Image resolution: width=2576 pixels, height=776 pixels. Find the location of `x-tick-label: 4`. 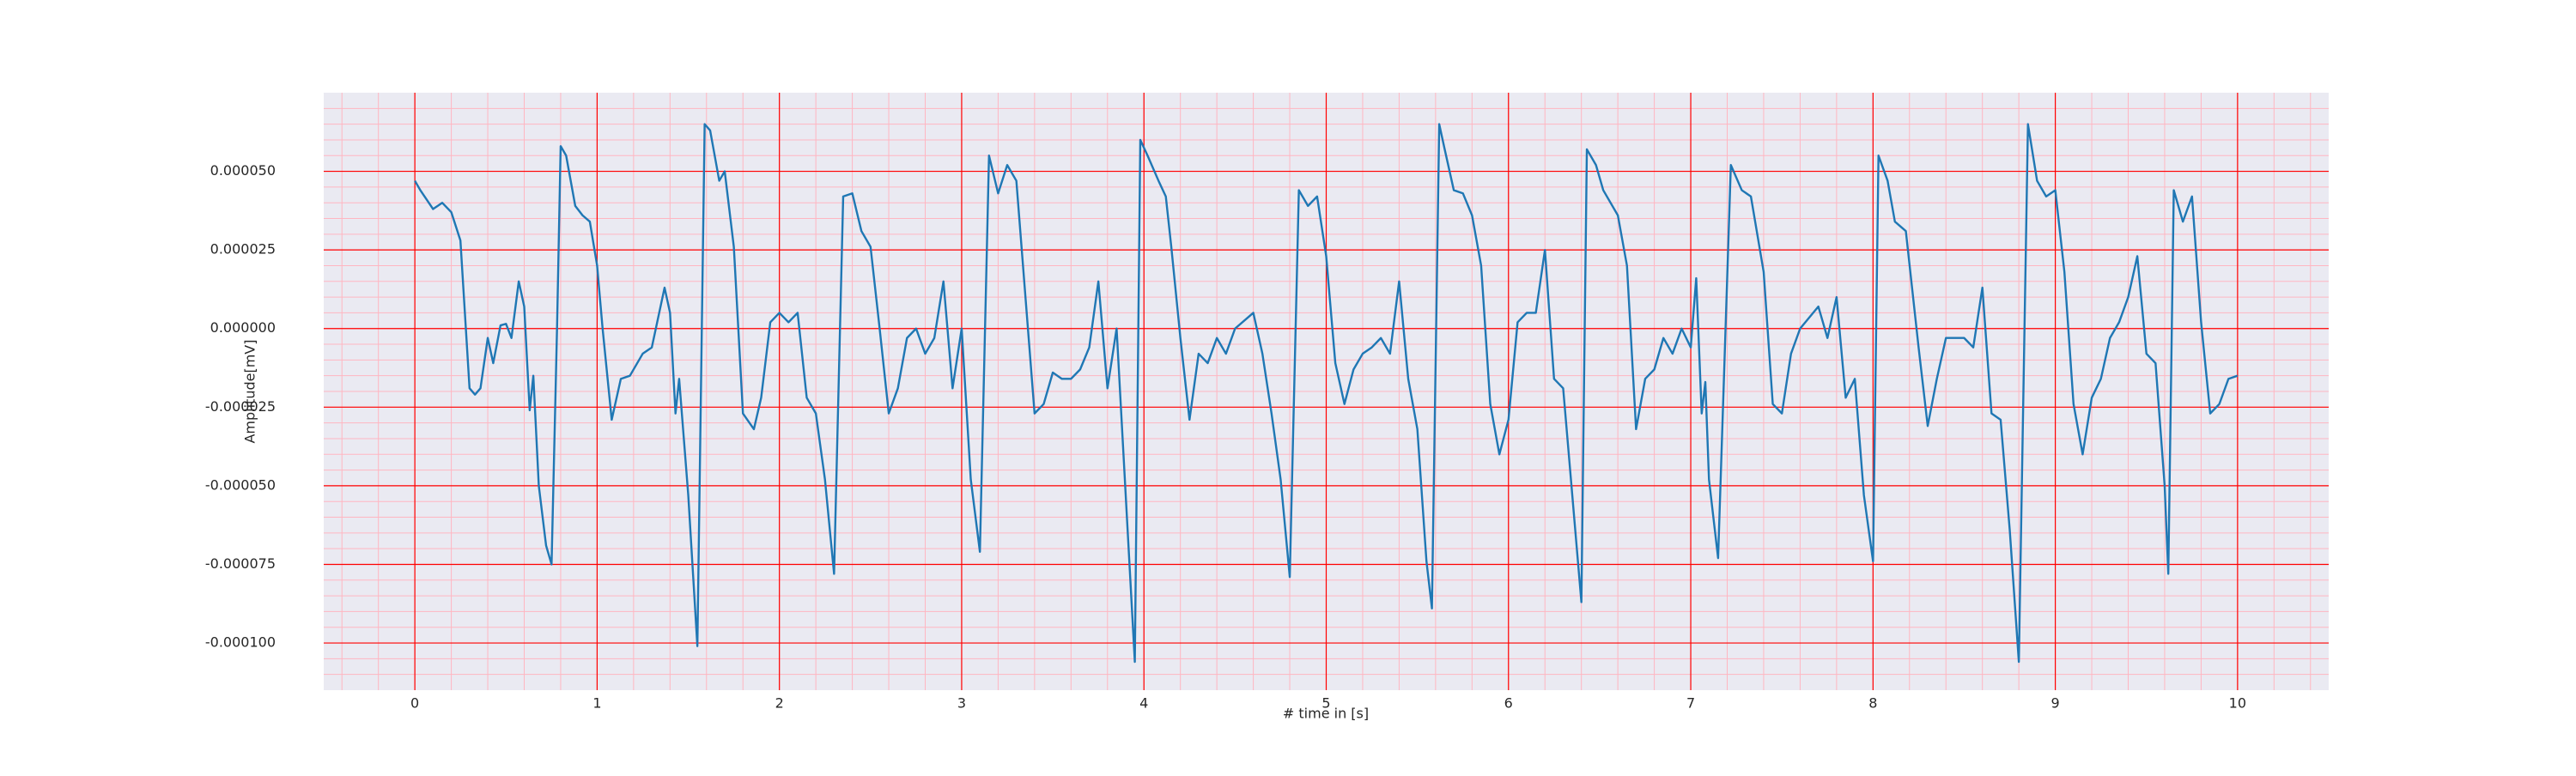

x-tick-label: 4 is located at coordinates (1144, 703).